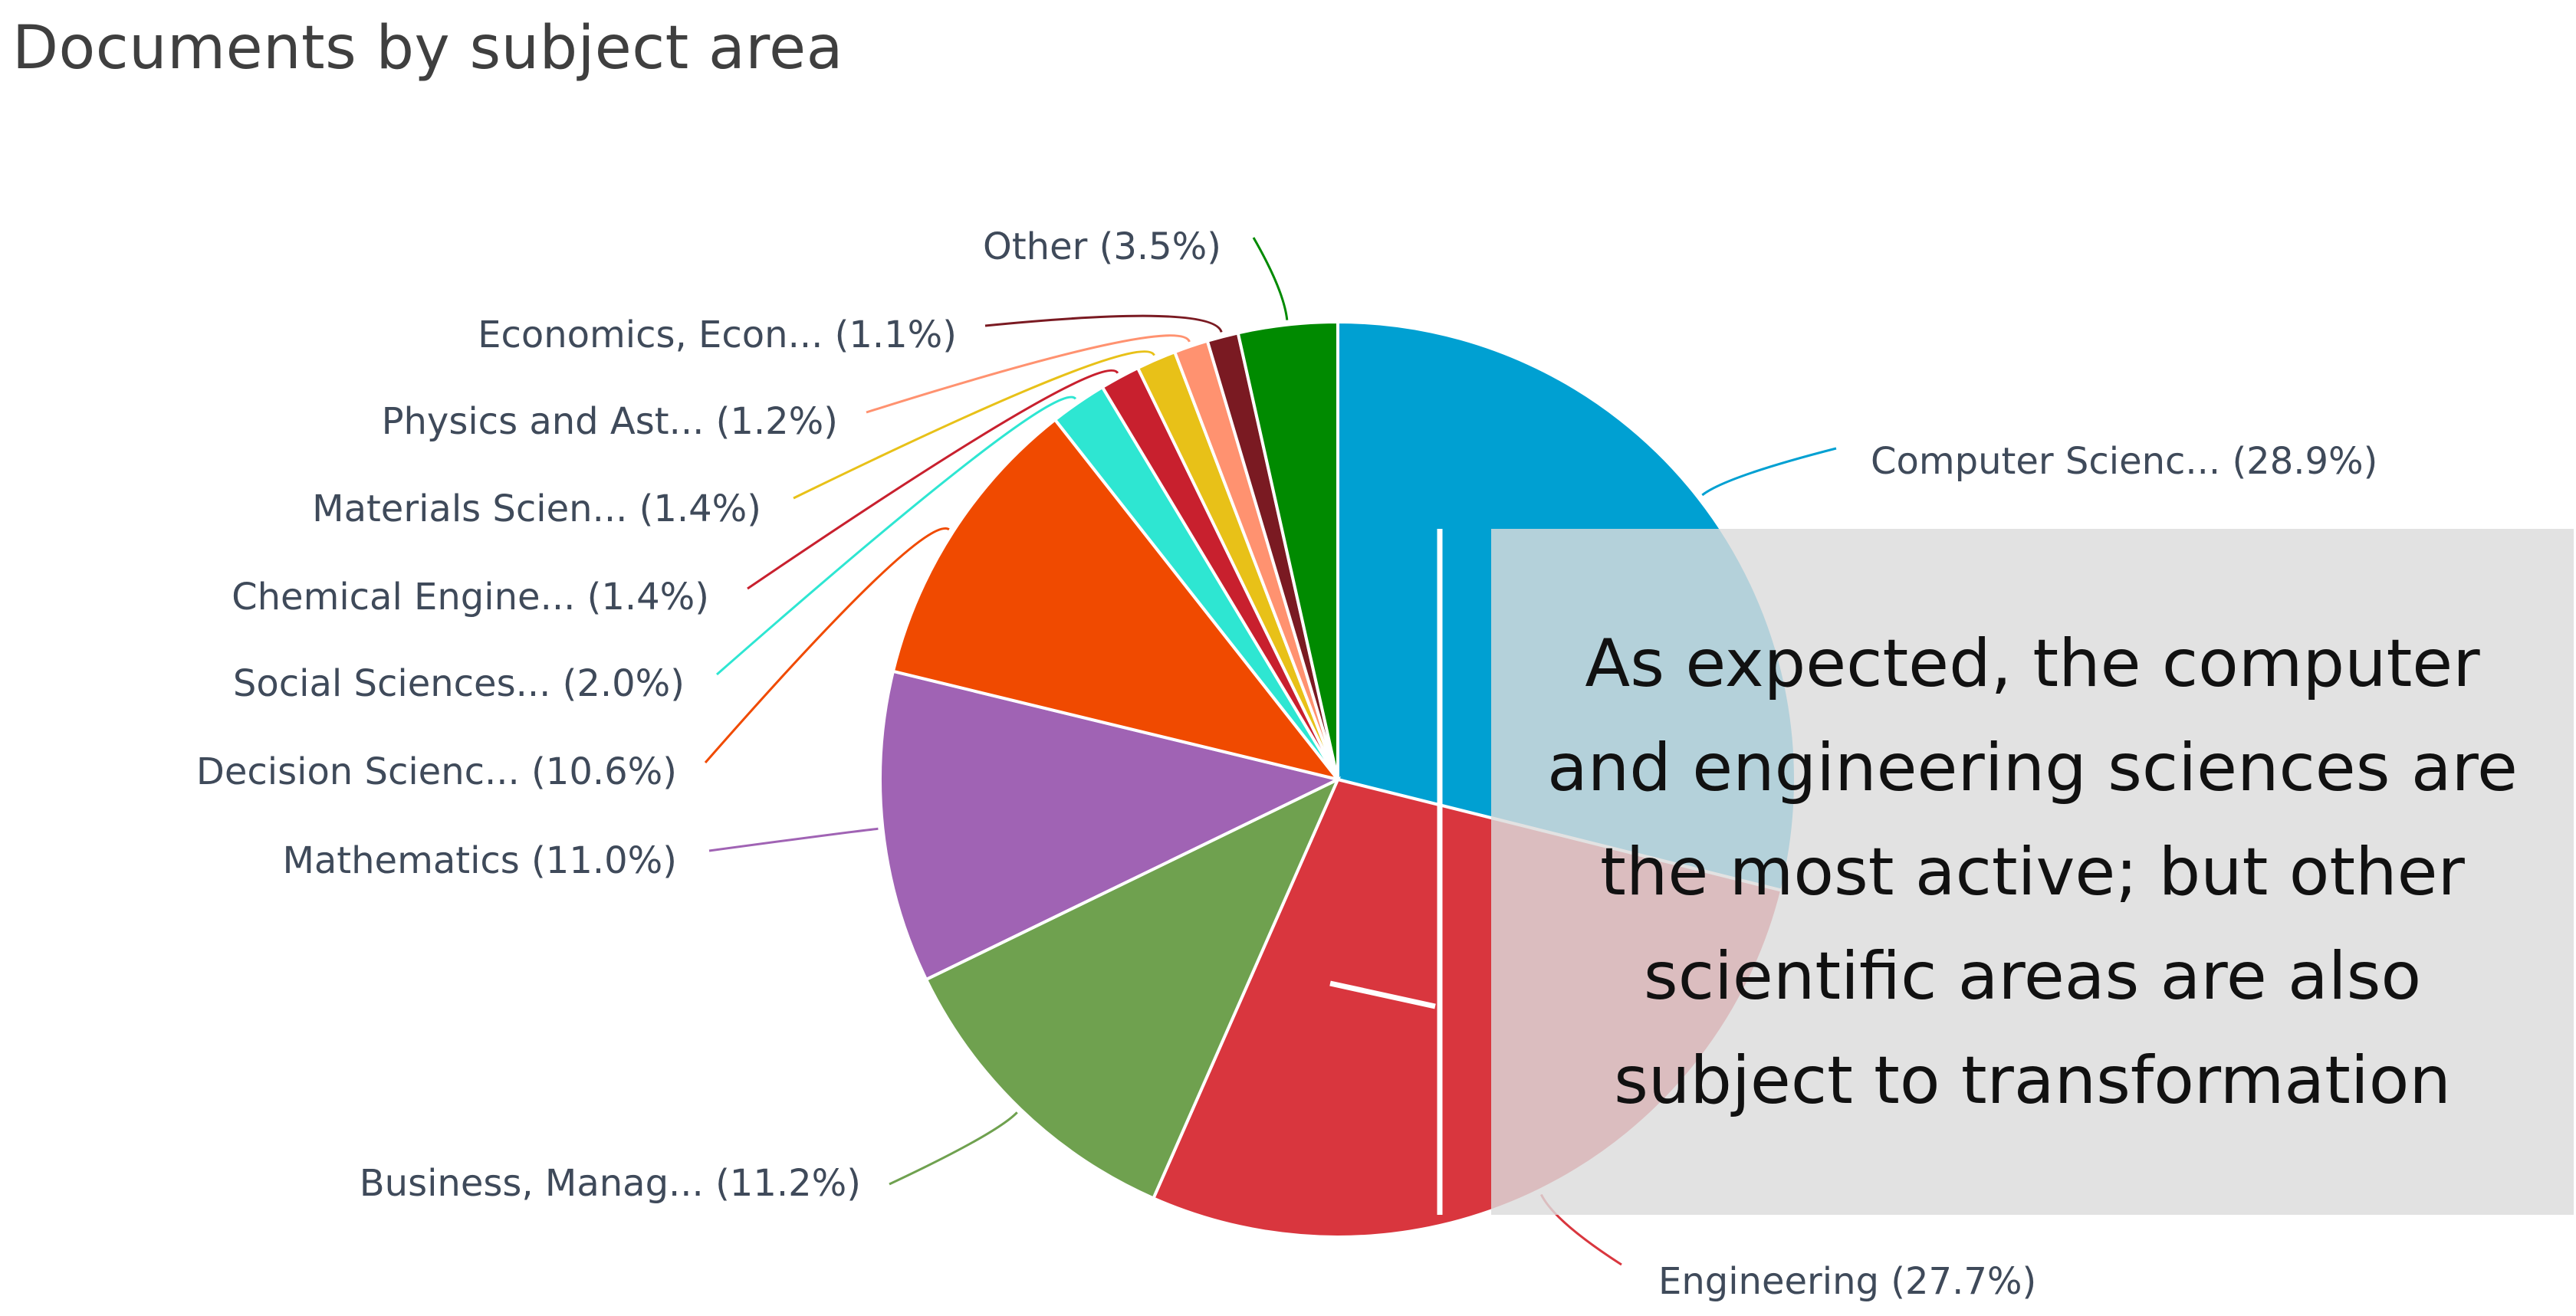 This screenshot has width=2576, height=1316. Describe the element at coordinates (427, 48) in the screenshot. I see `chart-title: Documents by subject area` at that location.